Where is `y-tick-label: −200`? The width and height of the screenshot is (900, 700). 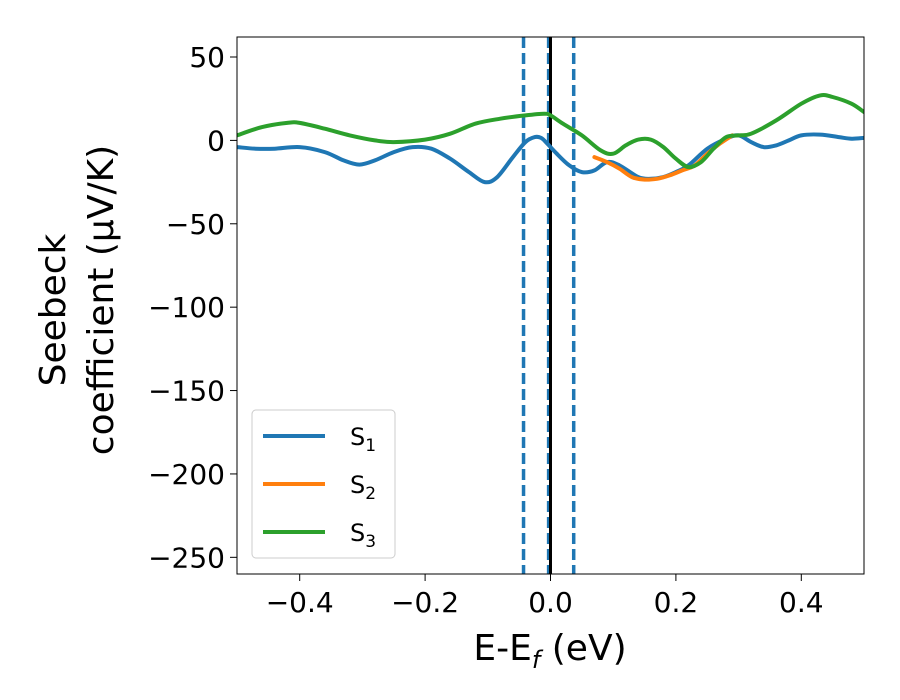
y-tick-label: −200 is located at coordinates (186, 474).